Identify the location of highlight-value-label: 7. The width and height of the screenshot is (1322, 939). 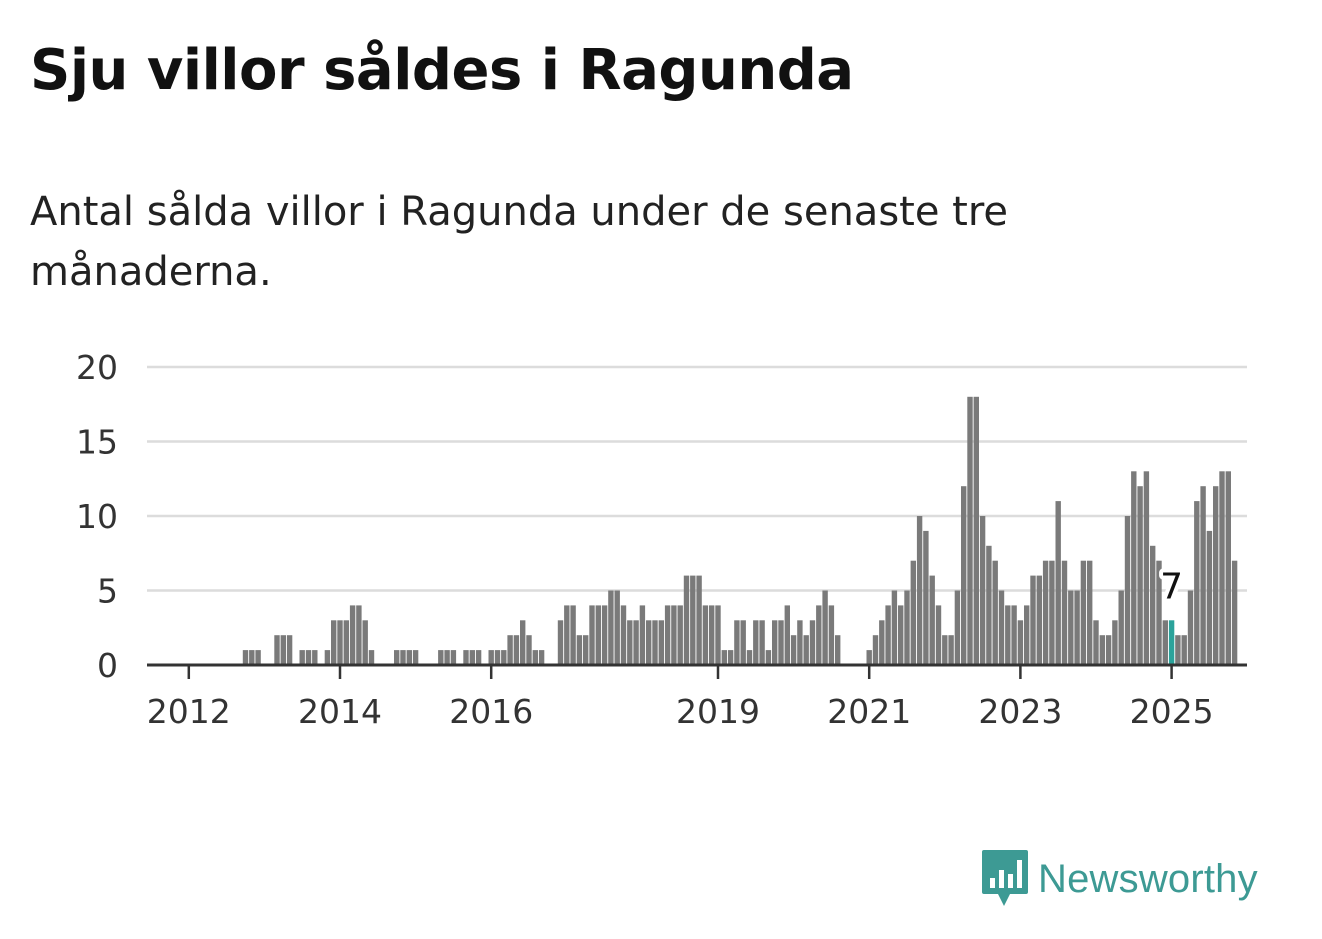
(1171, 586).